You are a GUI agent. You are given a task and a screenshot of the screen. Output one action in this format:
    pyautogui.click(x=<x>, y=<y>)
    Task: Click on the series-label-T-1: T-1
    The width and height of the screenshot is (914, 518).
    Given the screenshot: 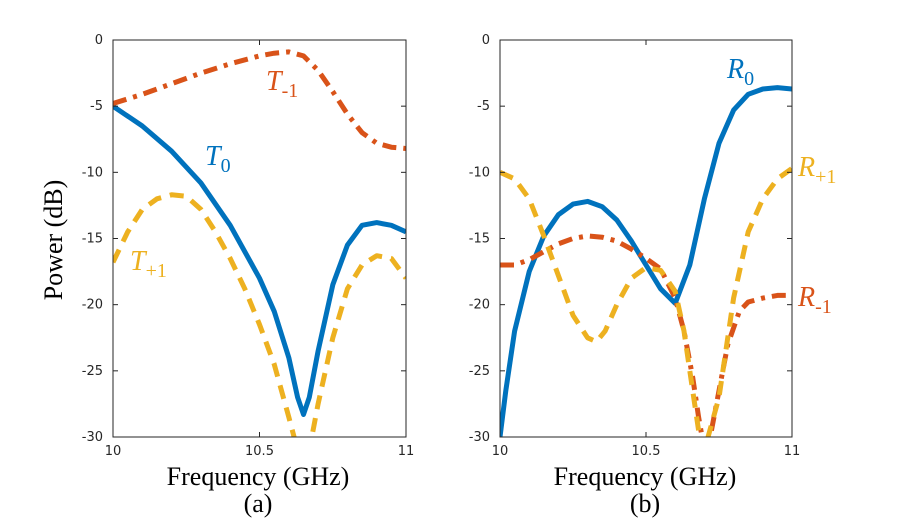 What is the action you would take?
    pyautogui.click(x=282, y=84)
    